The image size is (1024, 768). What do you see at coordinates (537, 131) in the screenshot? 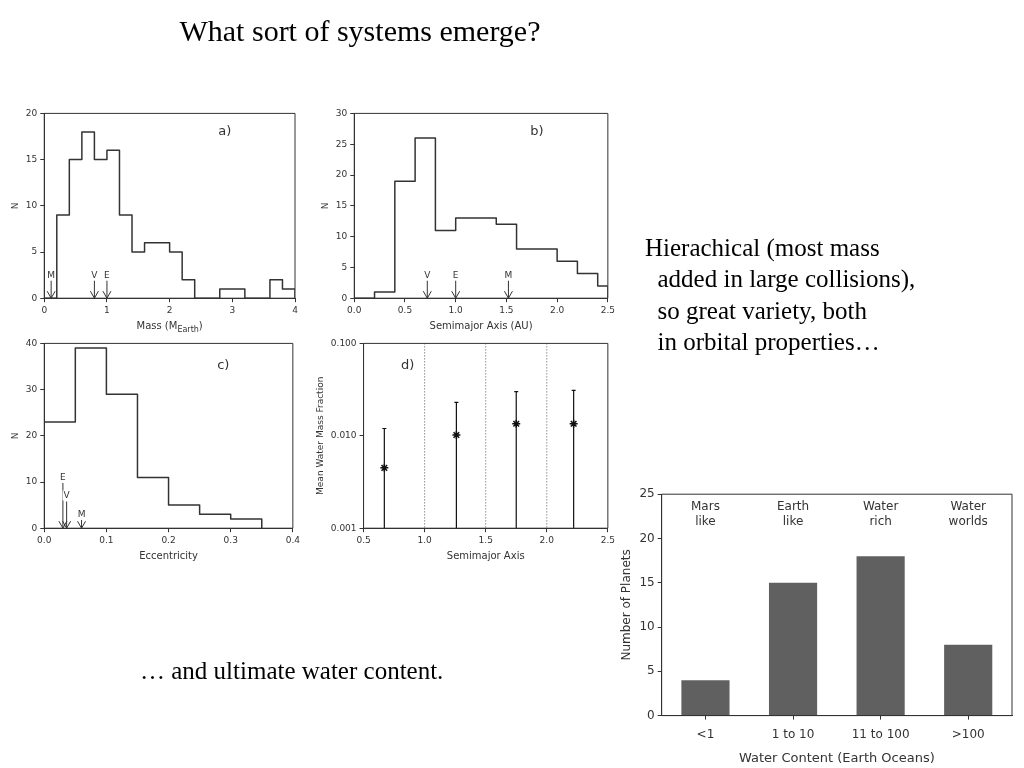
I see `annotation: b)` at bounding box center [537, 131].